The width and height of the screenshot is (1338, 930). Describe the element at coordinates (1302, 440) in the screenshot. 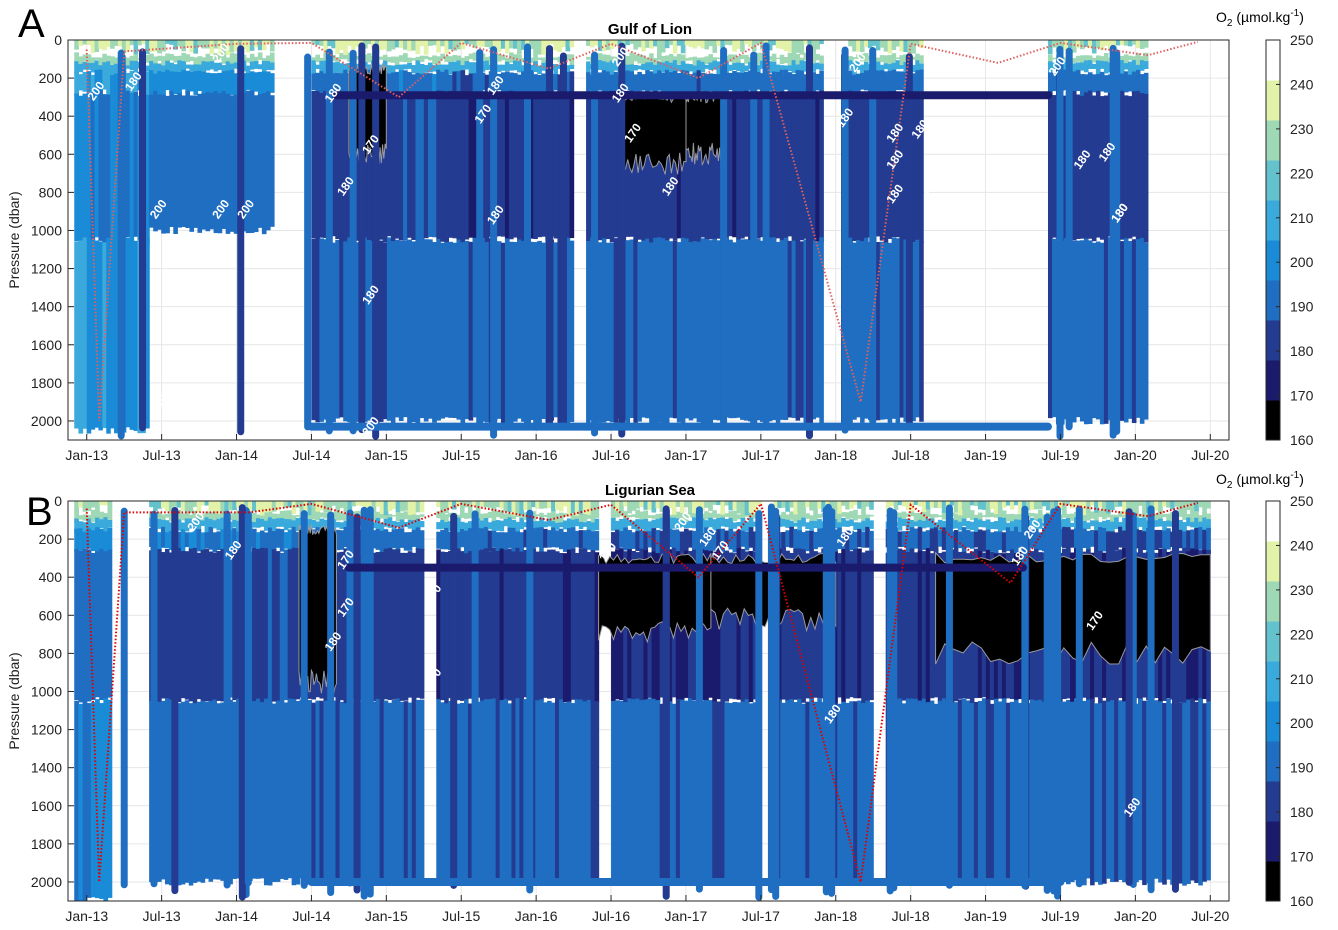

I see `panel-a-colorbar-tick-label: 160` at that location.